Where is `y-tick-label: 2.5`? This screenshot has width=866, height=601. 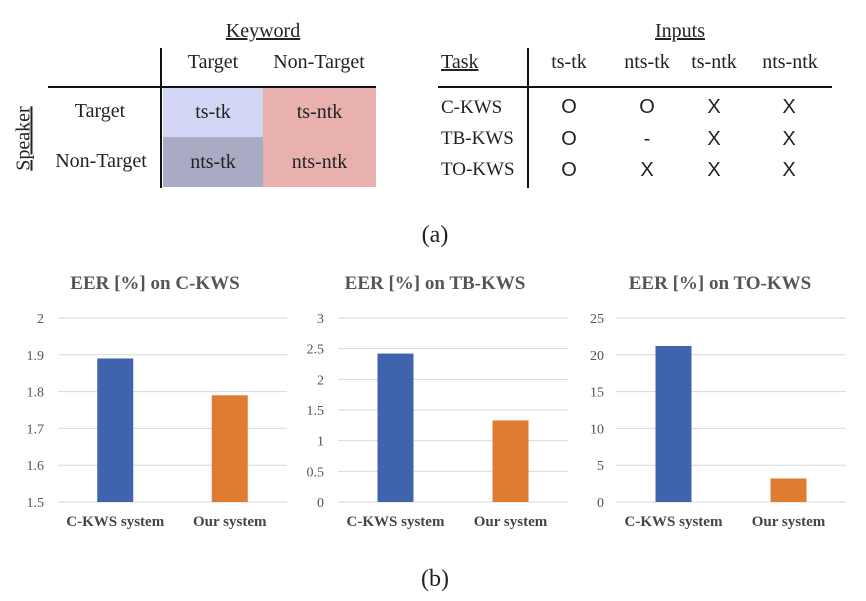
y-tick-label: 2.5 is located at coordinates (316, 350).